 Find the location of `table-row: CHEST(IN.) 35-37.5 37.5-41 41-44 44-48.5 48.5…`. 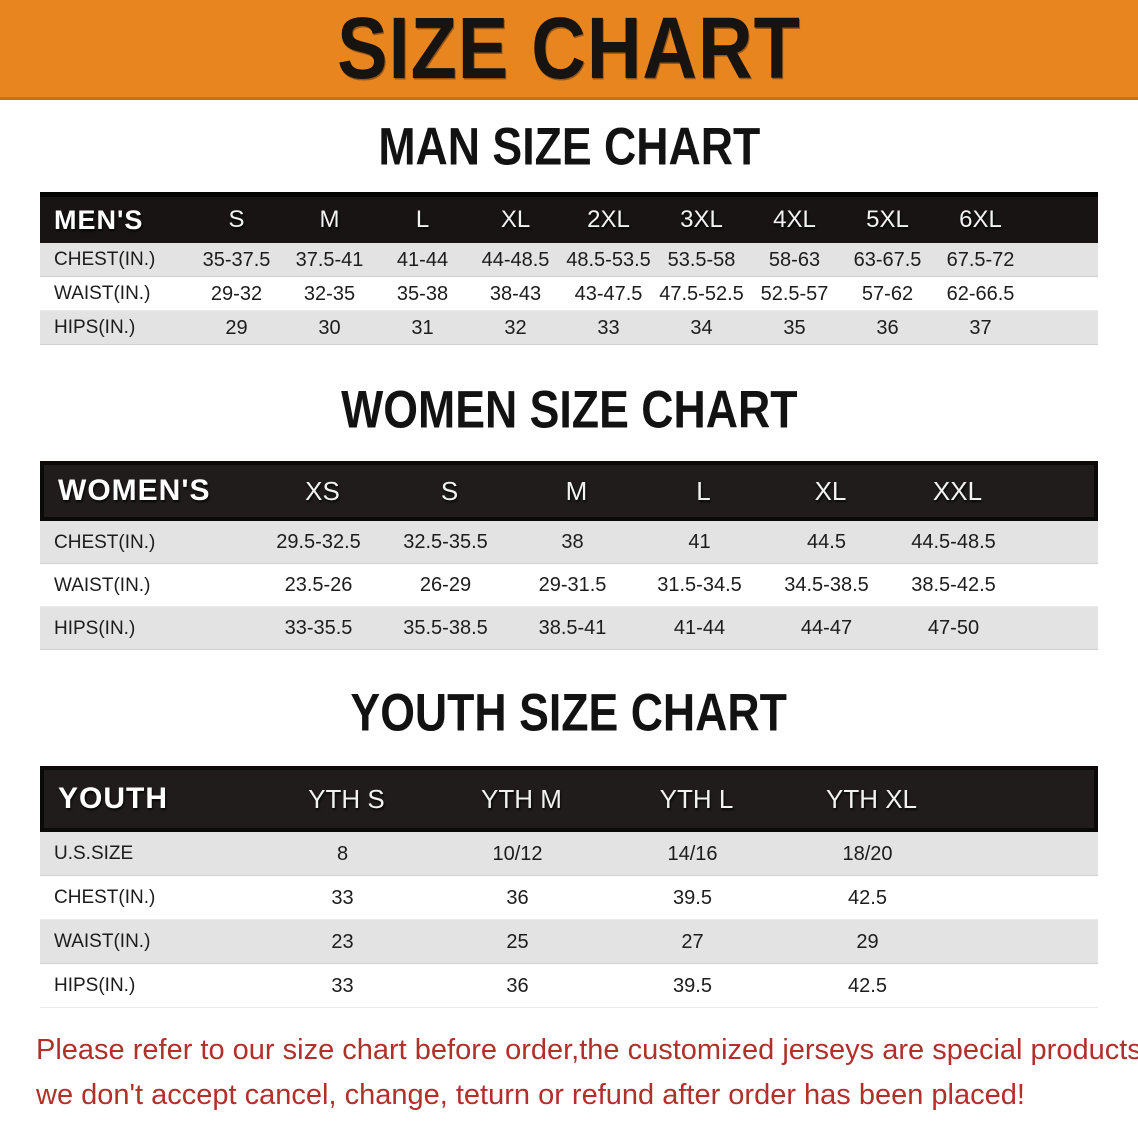

table-row: CHEST(IN.) 35-37.5 37.5-41 41-44 44-48.5 48.5… is located at coordinates (569, 260).